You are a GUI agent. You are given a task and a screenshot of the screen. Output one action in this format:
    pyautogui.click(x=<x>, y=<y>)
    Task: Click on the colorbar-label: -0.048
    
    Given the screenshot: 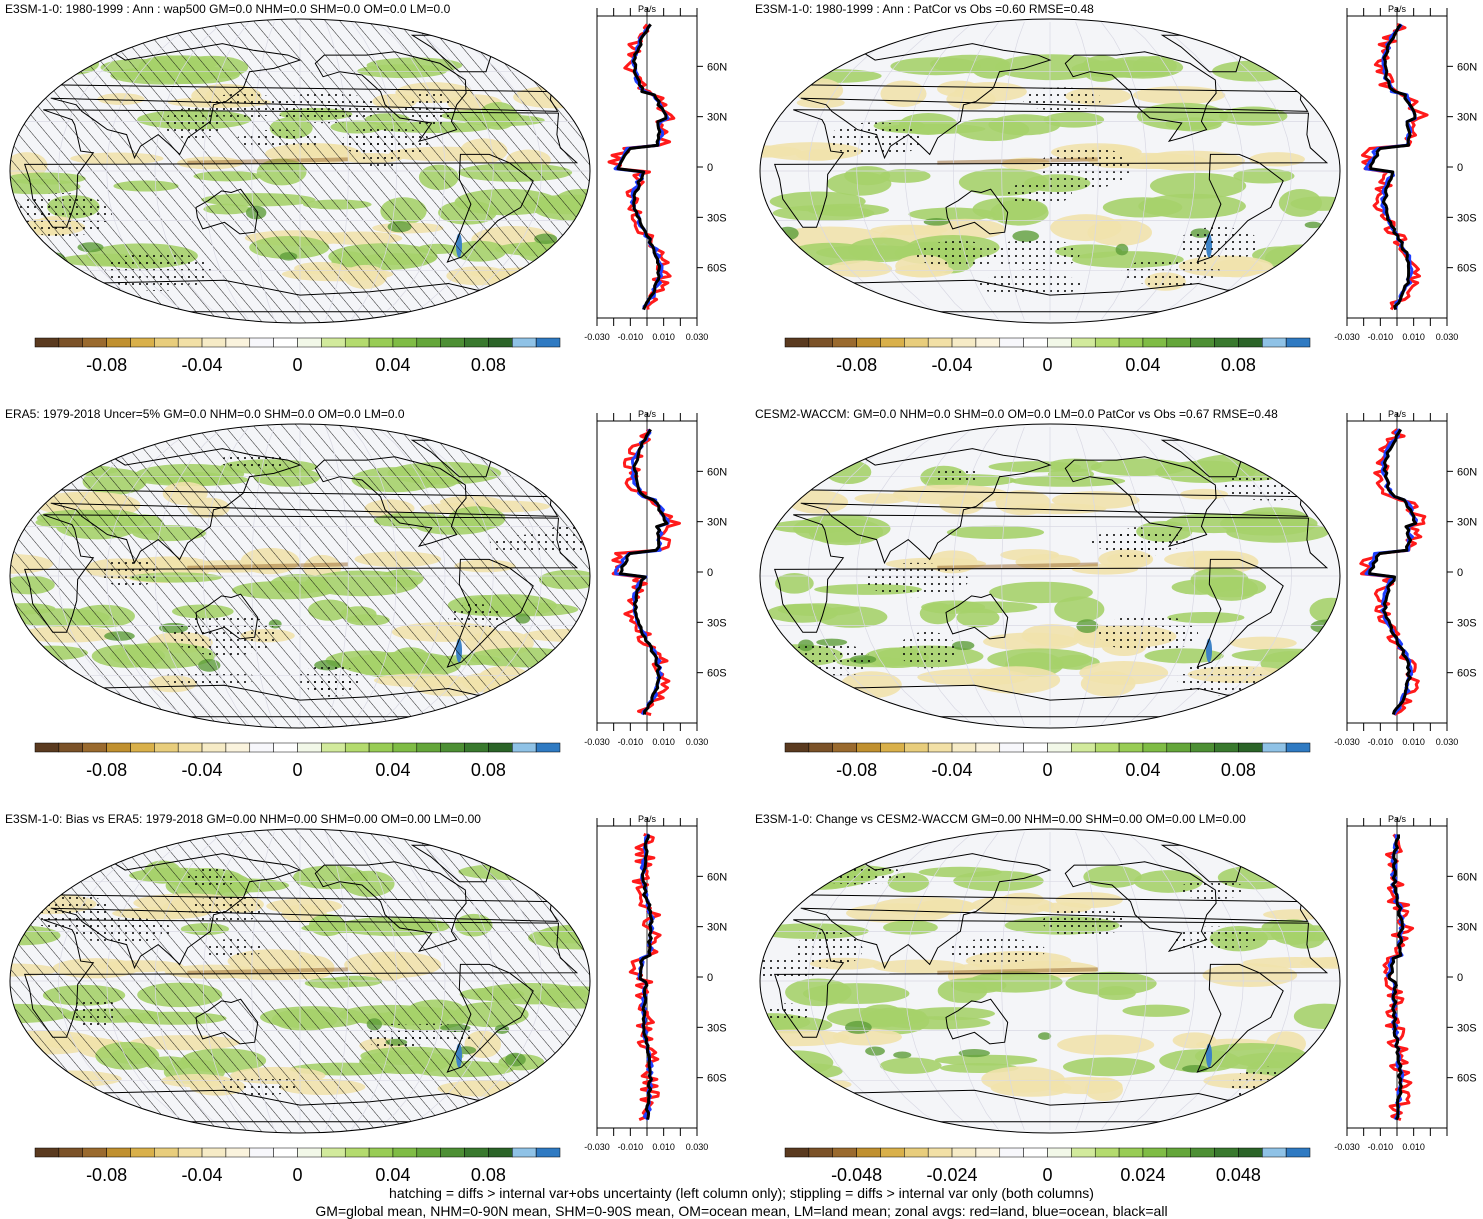 What is the action you would take?
    pyautogui.click(x=856, y=1174)
    